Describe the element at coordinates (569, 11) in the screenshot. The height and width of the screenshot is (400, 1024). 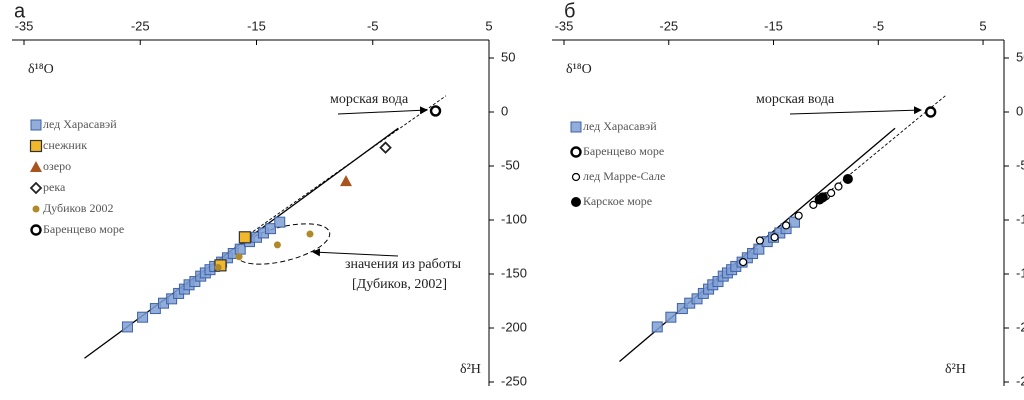
I see `panel-label: б` at that location.